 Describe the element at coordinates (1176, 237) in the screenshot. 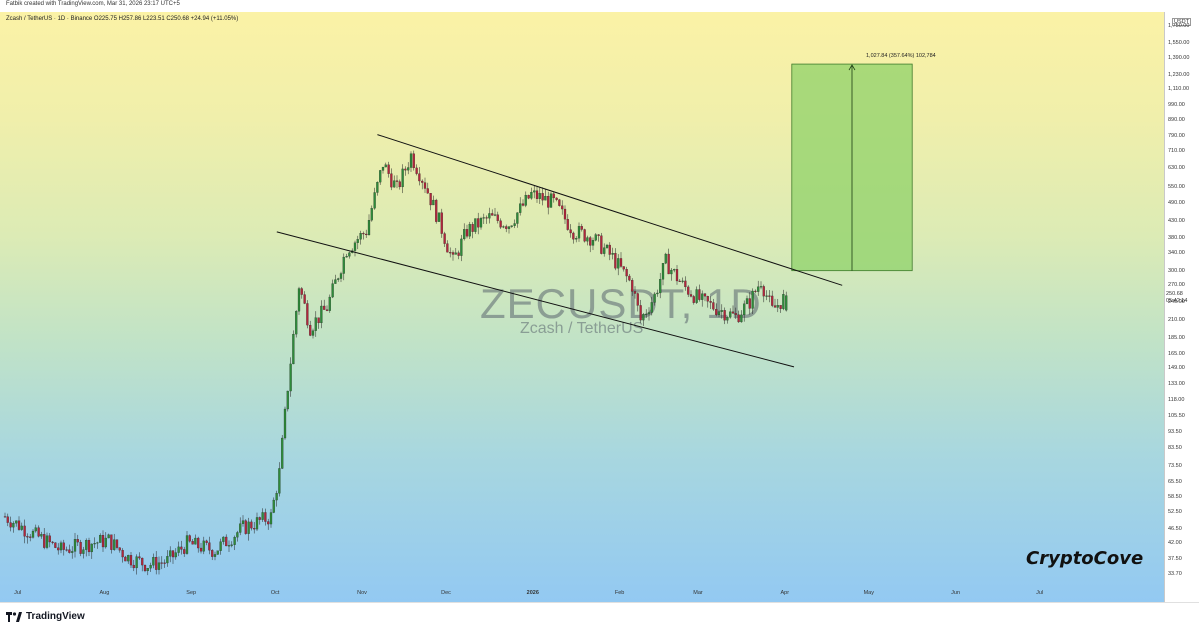

I see `price-tick: 380.00` at that location.